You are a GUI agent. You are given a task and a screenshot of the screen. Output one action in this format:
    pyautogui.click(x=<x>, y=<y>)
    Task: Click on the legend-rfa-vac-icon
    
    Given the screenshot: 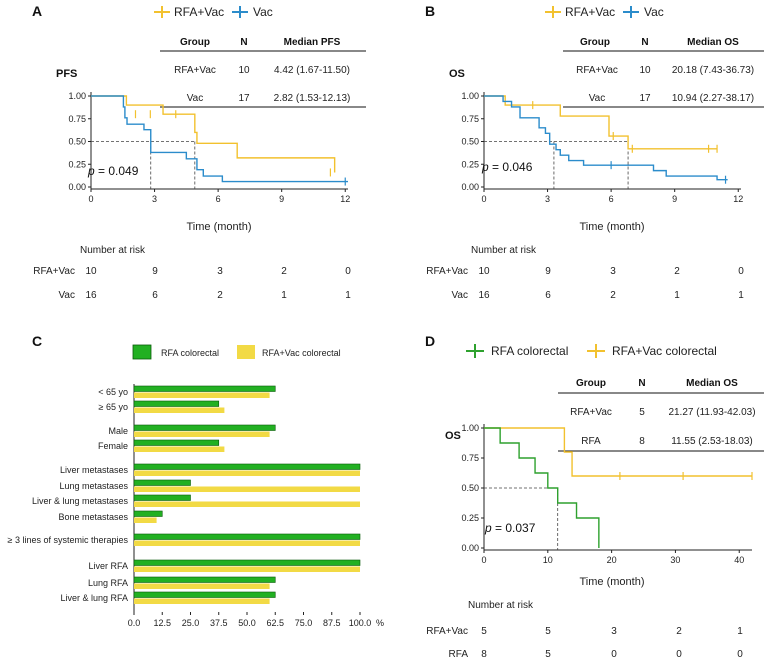 What is the action you would take?
    pyautogui.click(x=553, y=12)
    